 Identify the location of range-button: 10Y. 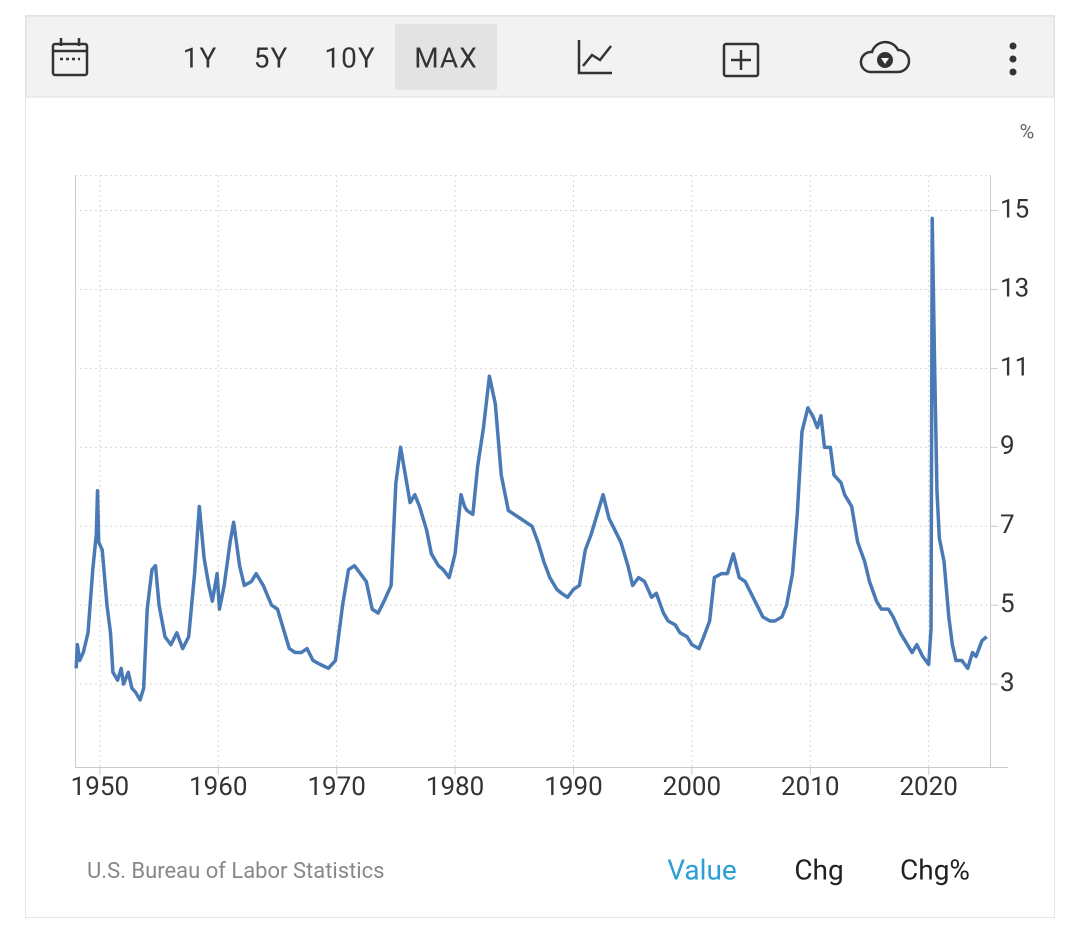
(349, 57).